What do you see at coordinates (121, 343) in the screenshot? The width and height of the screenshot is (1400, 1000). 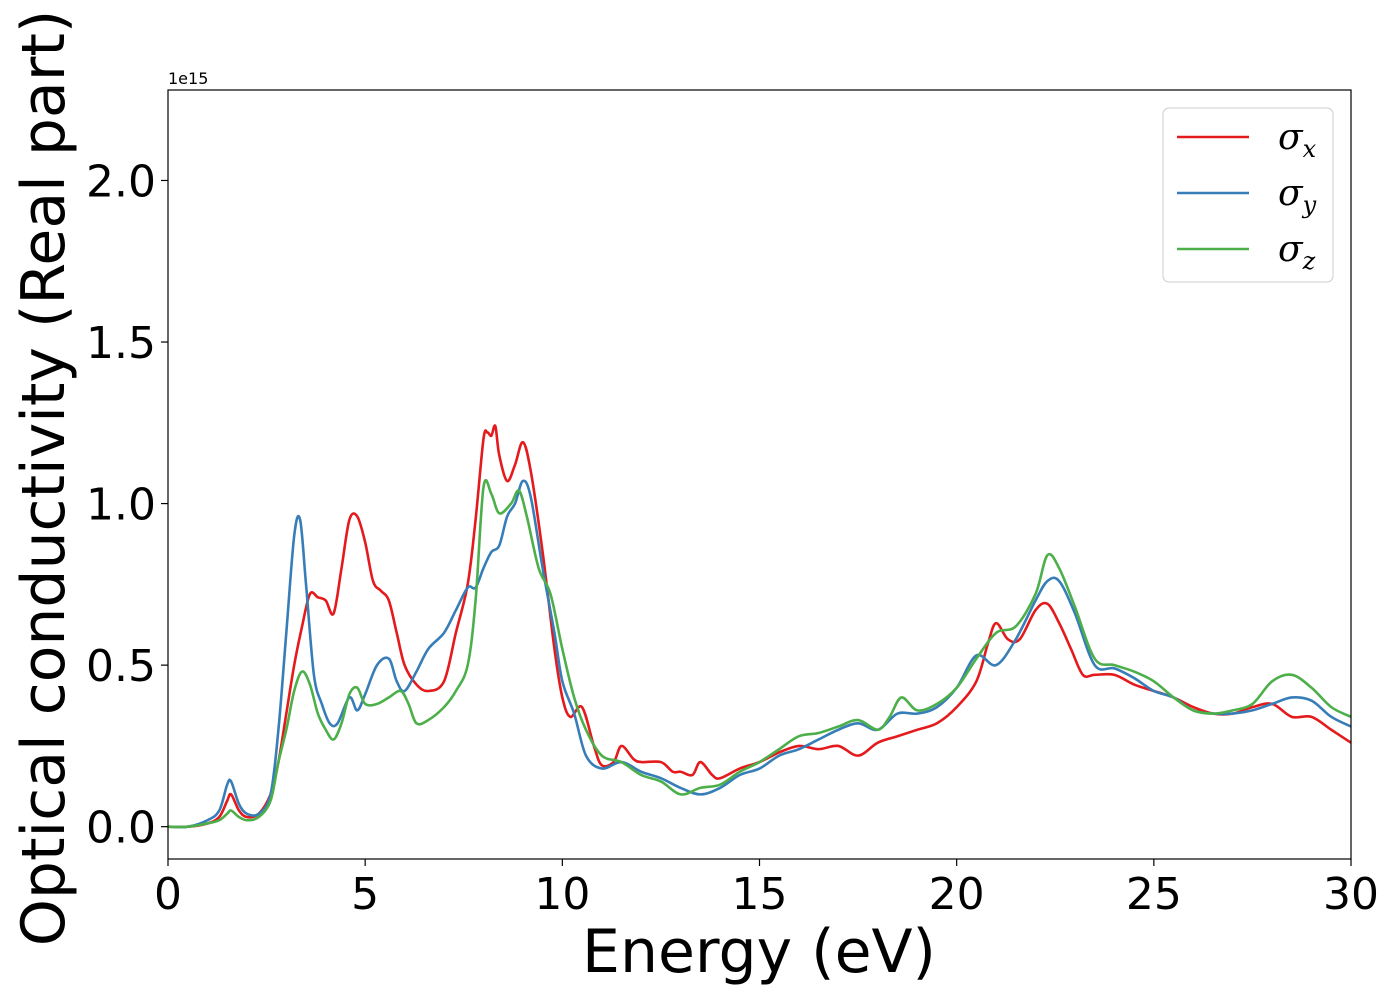 I see `y-tick-label: 1.5` at bounding box center [121, 343].